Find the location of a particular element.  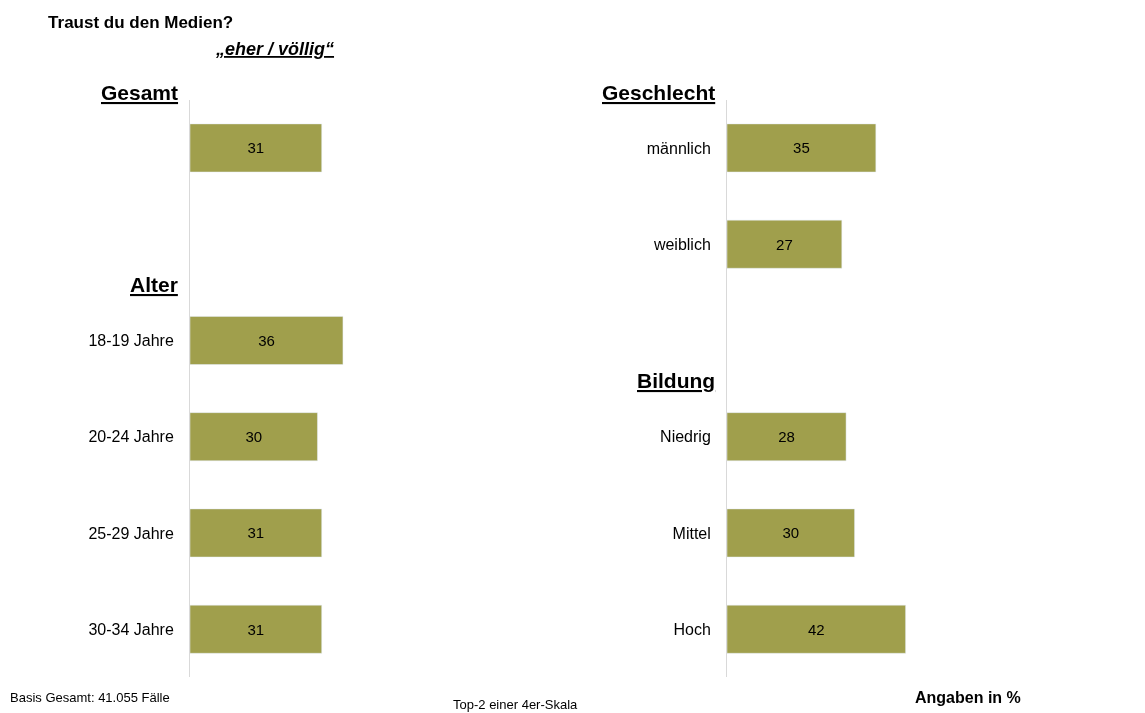

text: Gesamt is located at coordinates (140, 92).